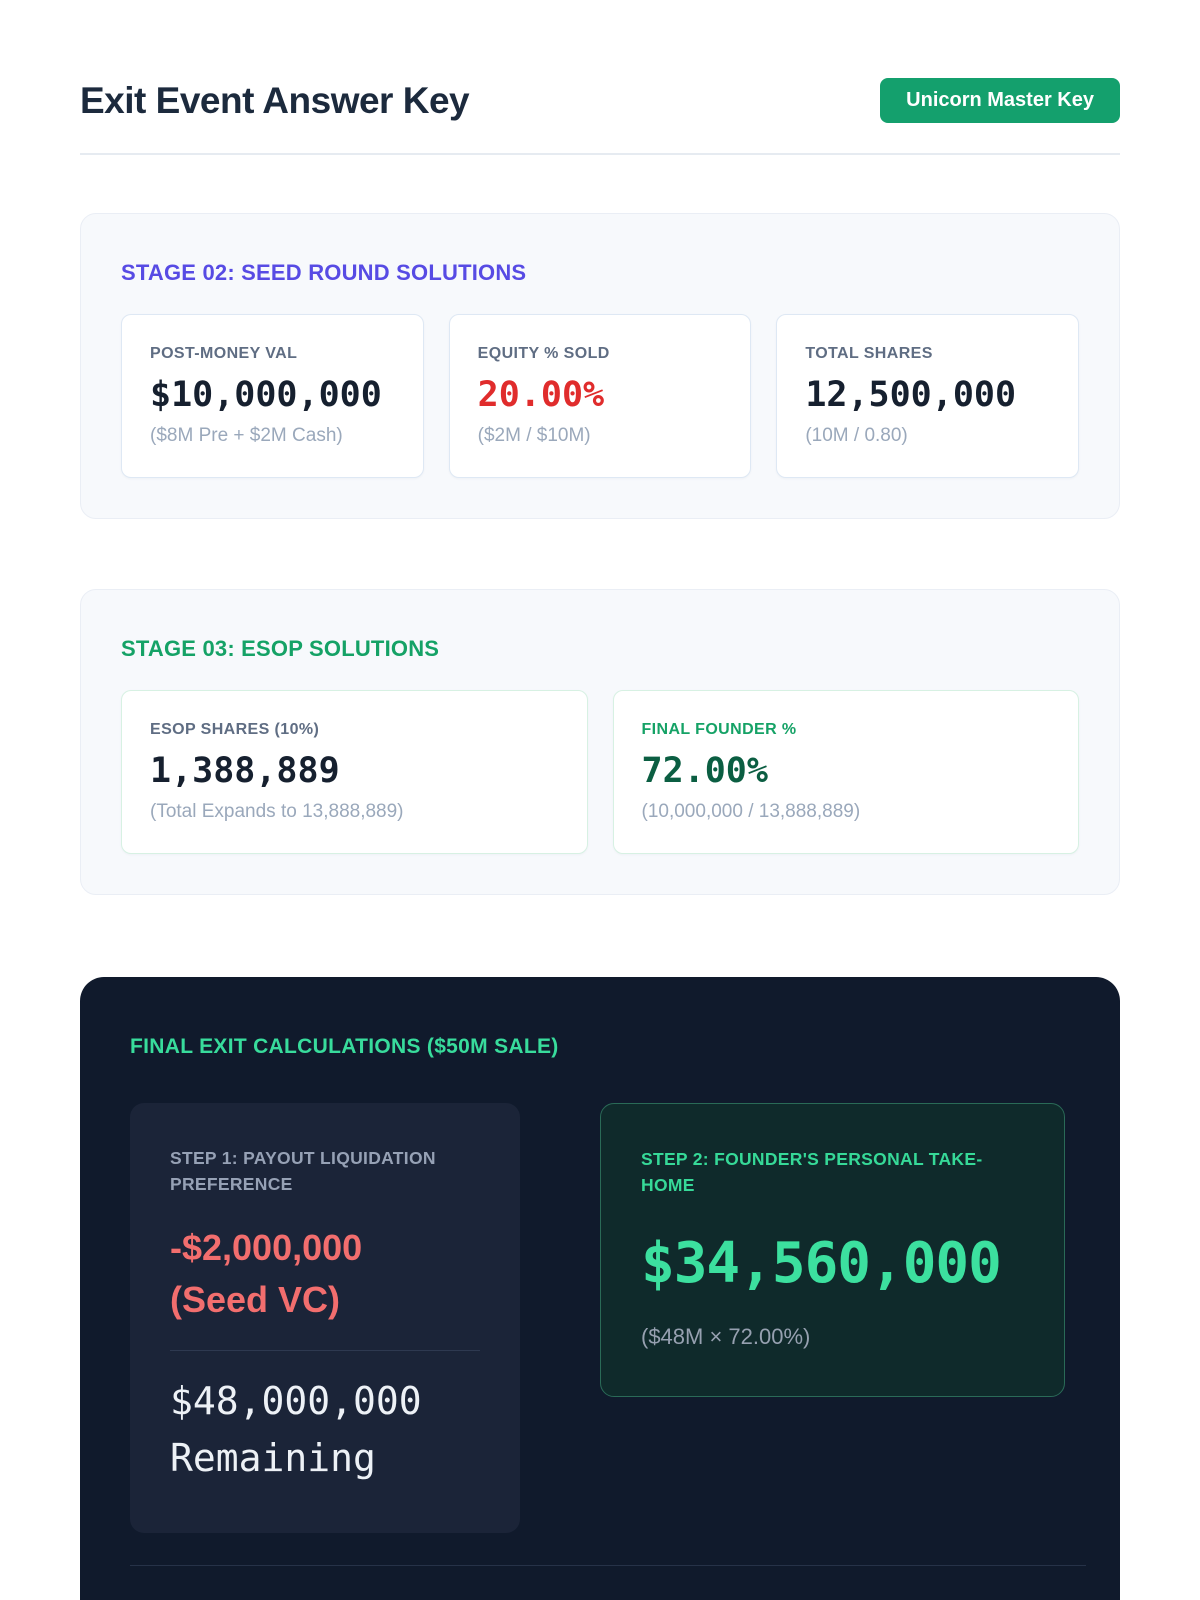  I want to click on stat-card-total-shares: TOTAL SHARES 12,500,000 (10M / 0.80), so click(927, 396).